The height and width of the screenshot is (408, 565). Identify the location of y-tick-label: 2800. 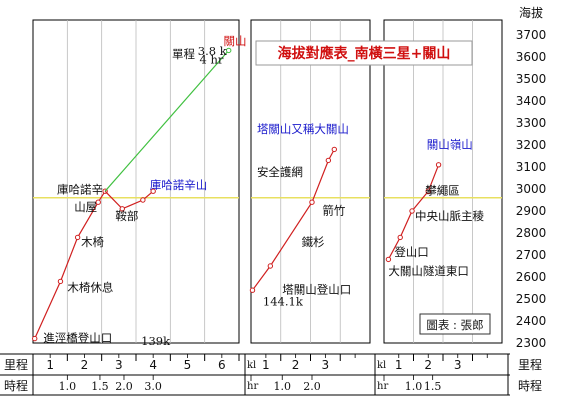
(531, 233).